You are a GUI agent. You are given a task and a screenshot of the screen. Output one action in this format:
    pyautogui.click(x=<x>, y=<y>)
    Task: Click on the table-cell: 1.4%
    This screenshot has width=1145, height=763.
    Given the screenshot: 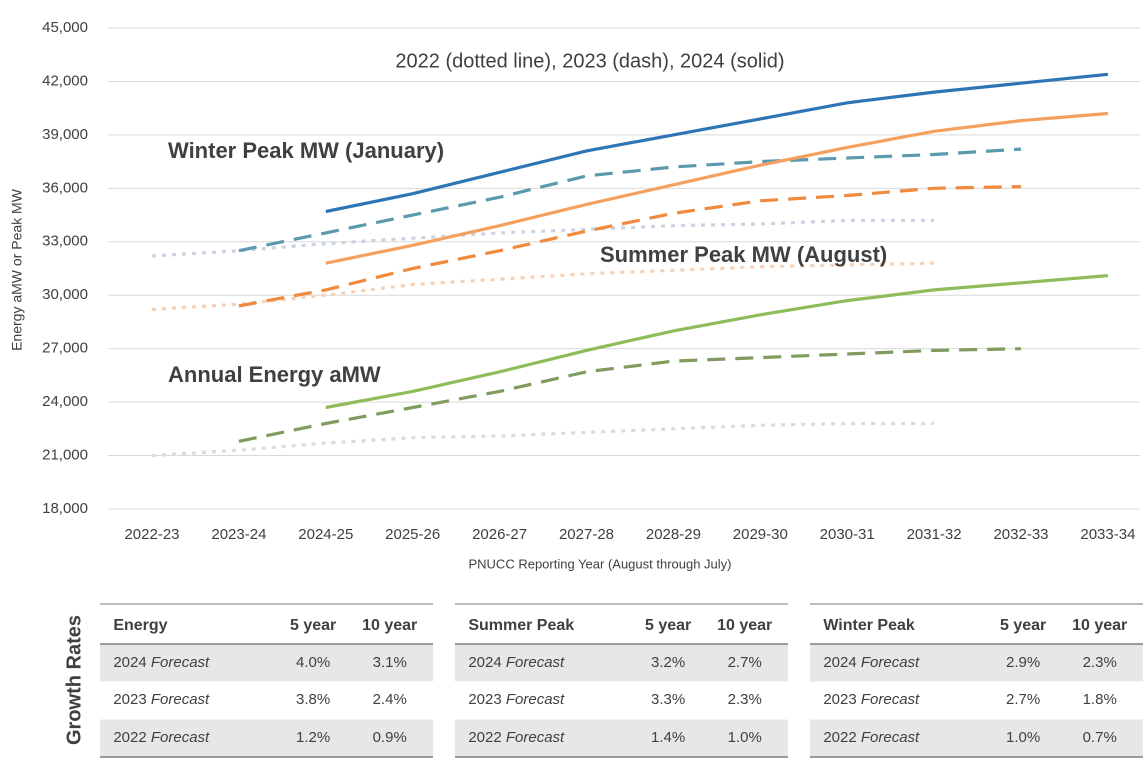 What is the action you would take?
    pyautogui.click(x=668, y=737)
    